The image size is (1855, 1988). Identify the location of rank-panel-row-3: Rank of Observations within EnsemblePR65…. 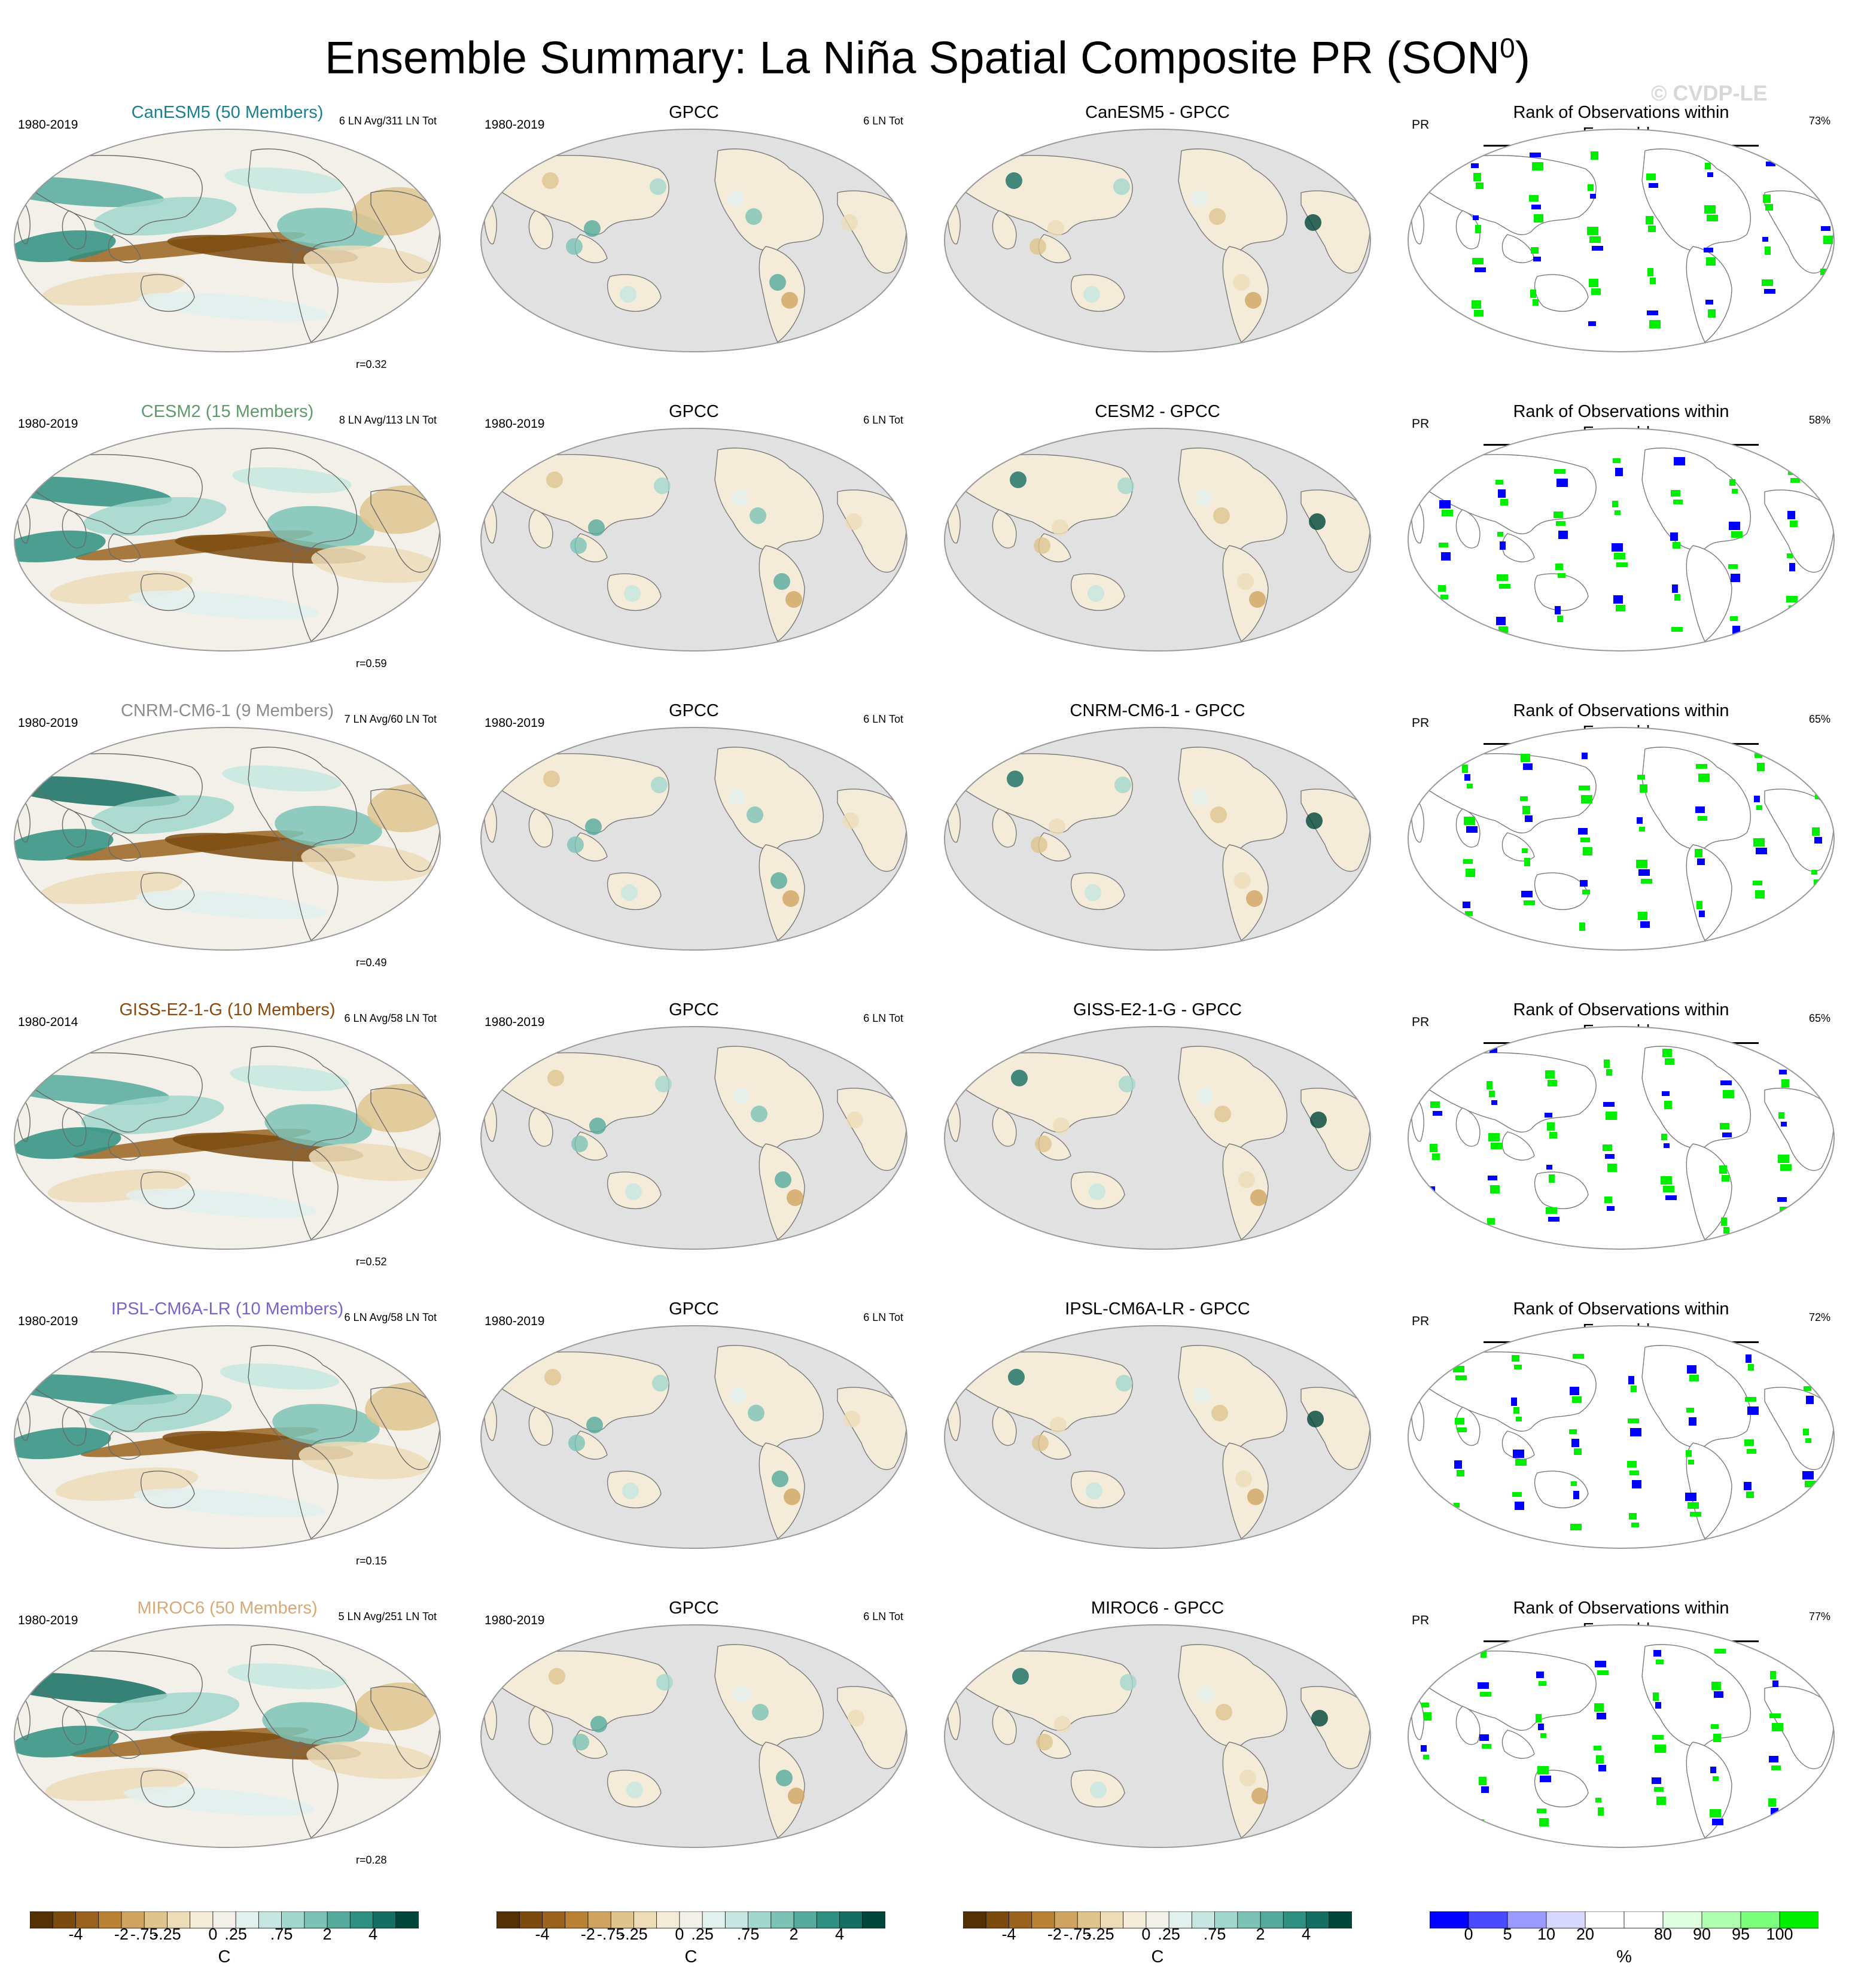
(1621, 831).